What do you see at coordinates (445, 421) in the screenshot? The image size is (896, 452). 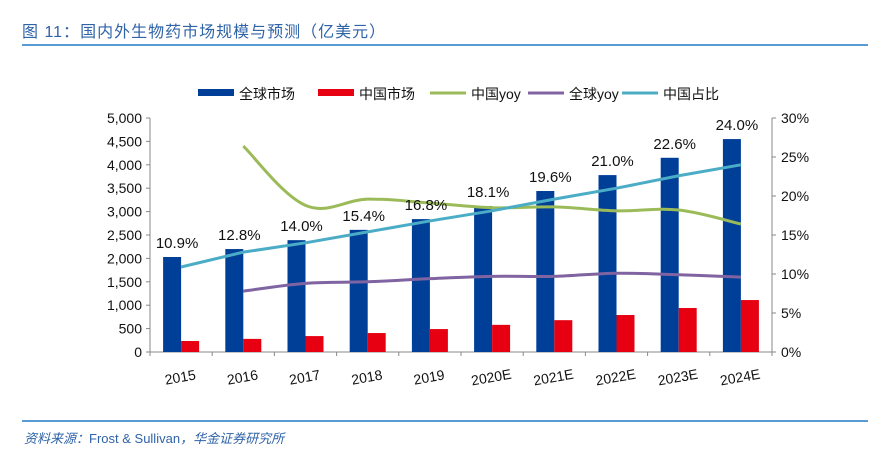 I see `source-divider` at bounding box center [445, 421].